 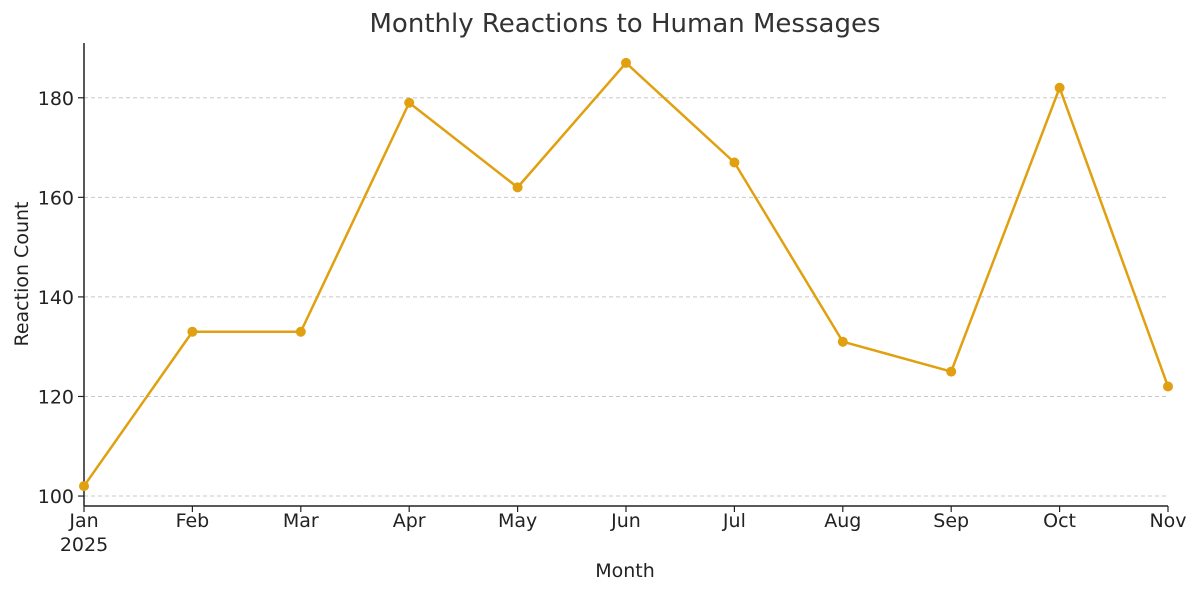 I want to click on x-tick-label: Jan, so click(x=83, y=521).